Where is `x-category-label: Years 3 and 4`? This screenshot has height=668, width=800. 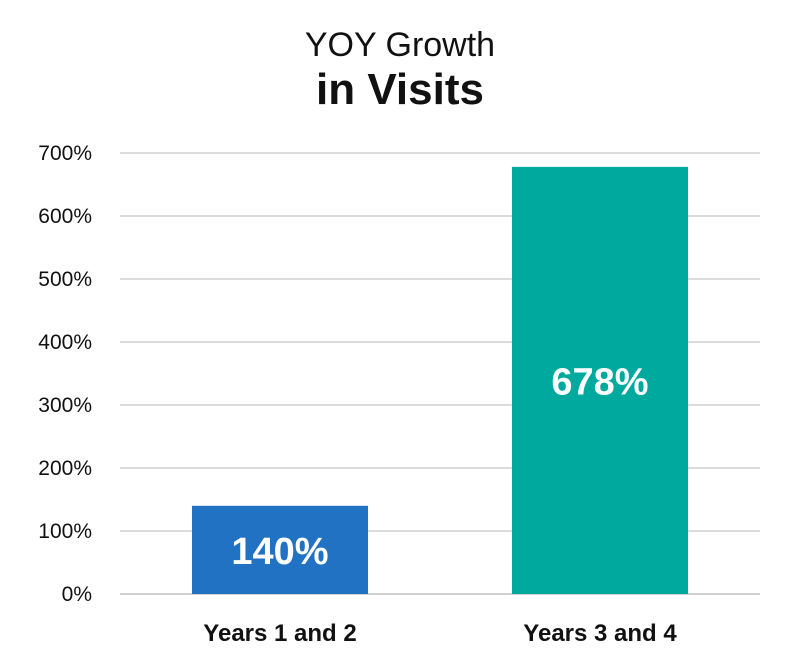 x-category-label: Years 3 and 4 is located at coordinates (600, 633).